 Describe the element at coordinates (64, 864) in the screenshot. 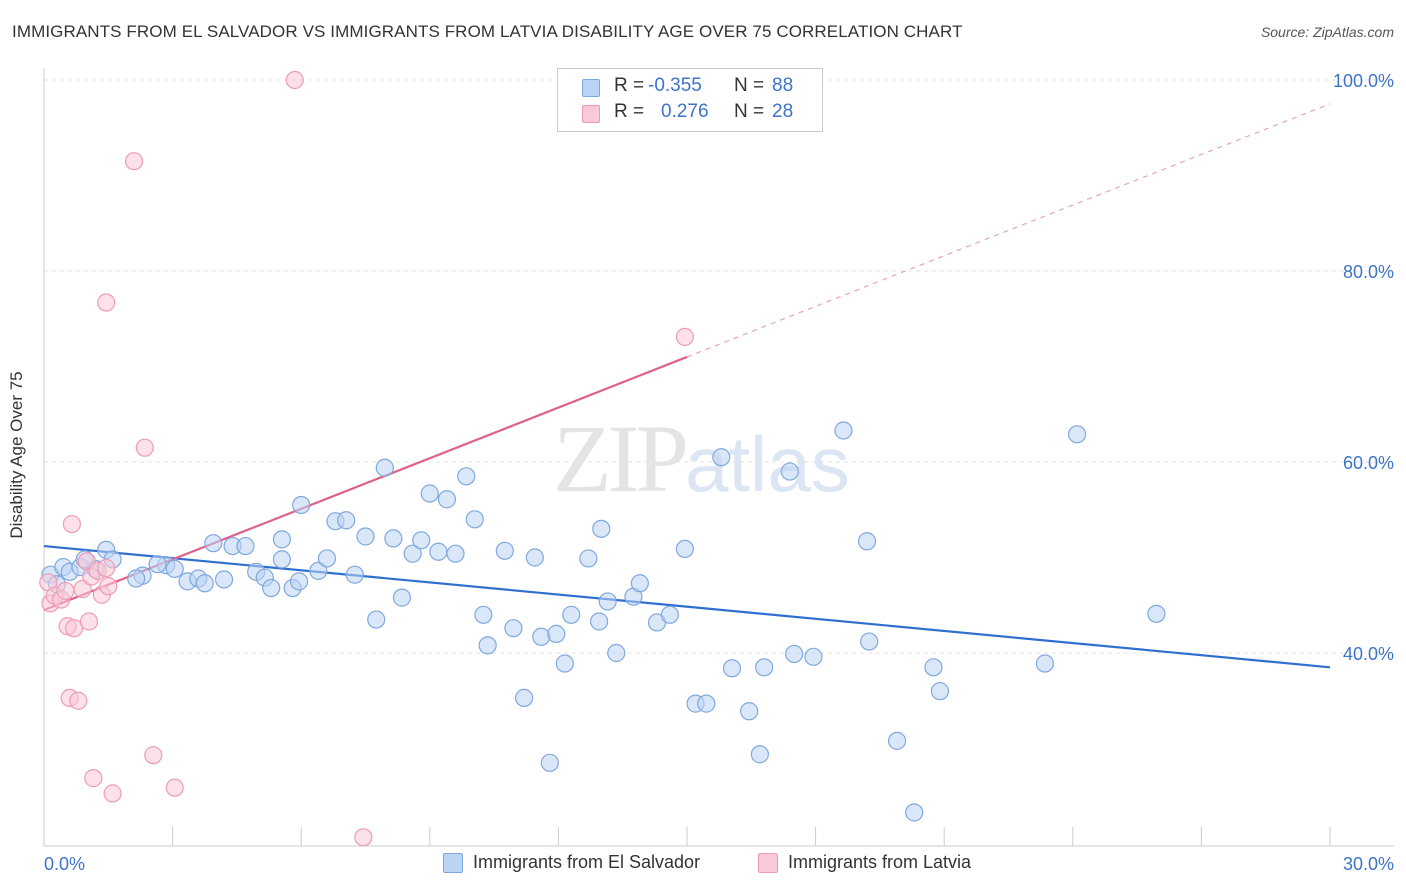

I see `x-tick-label: 0.0%` at that location.